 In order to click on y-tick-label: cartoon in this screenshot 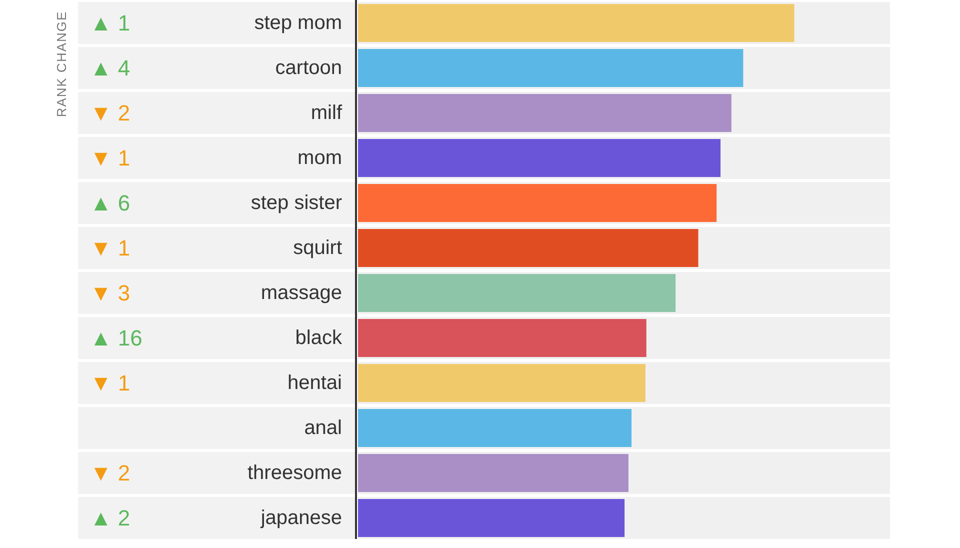, I will do `click(308, 68)`.